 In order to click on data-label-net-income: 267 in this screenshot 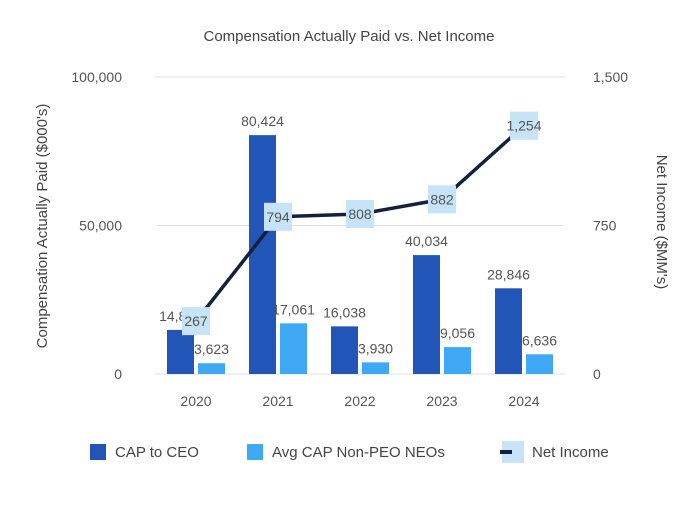, I will do `click(196, 321)`.